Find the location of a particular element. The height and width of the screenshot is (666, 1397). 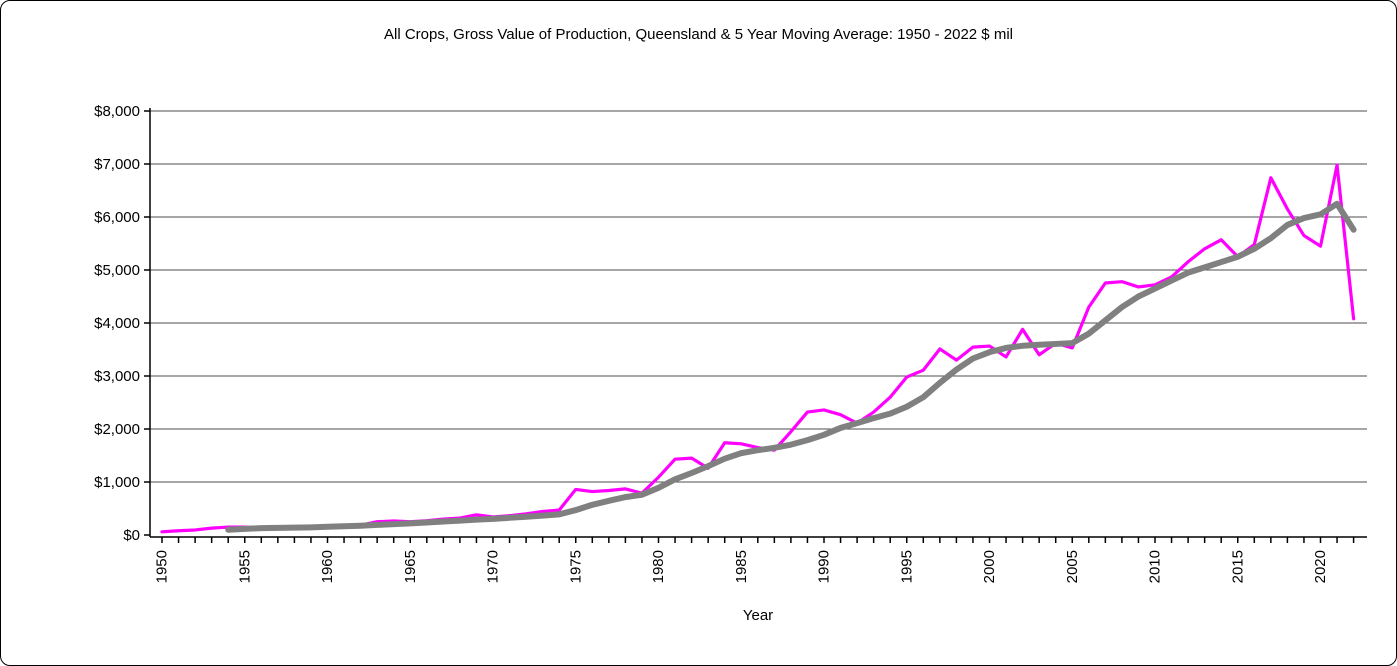

x-tick-label: 1995 is located at coordinates (906, 566).